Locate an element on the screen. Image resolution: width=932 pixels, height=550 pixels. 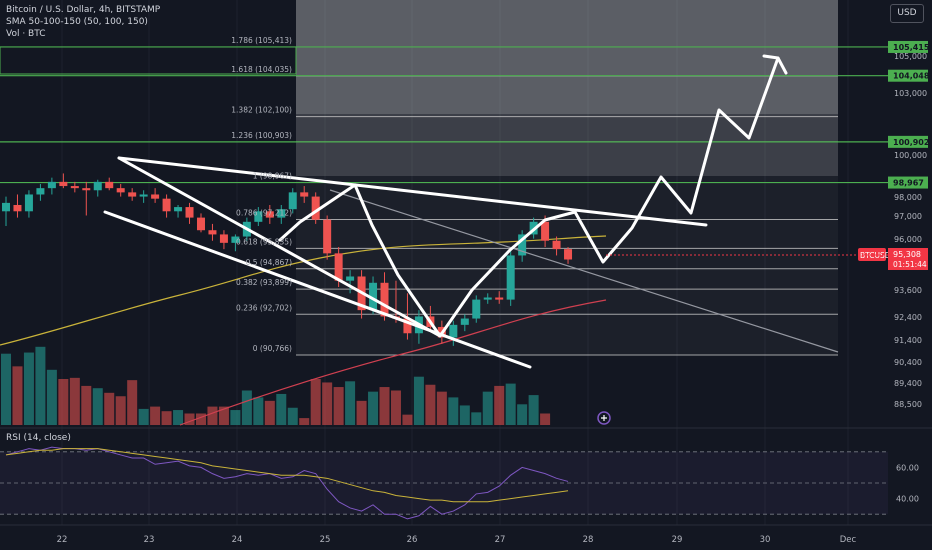
current-price-tag is located at coordinates (908, 259).